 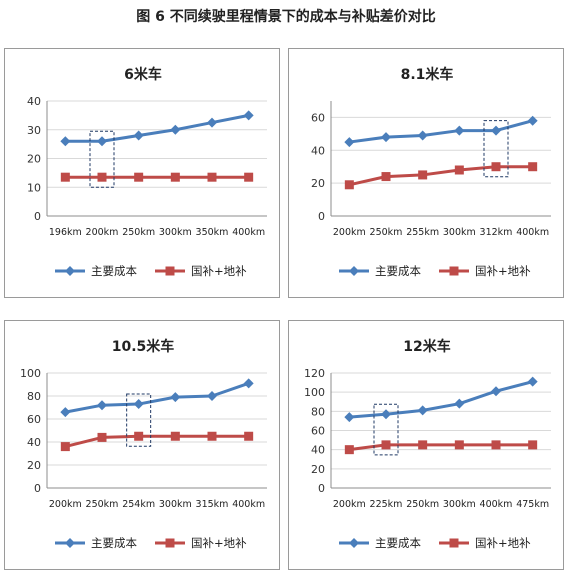 I want to click on y-tick-label: 30, so click(x=34, y=130).